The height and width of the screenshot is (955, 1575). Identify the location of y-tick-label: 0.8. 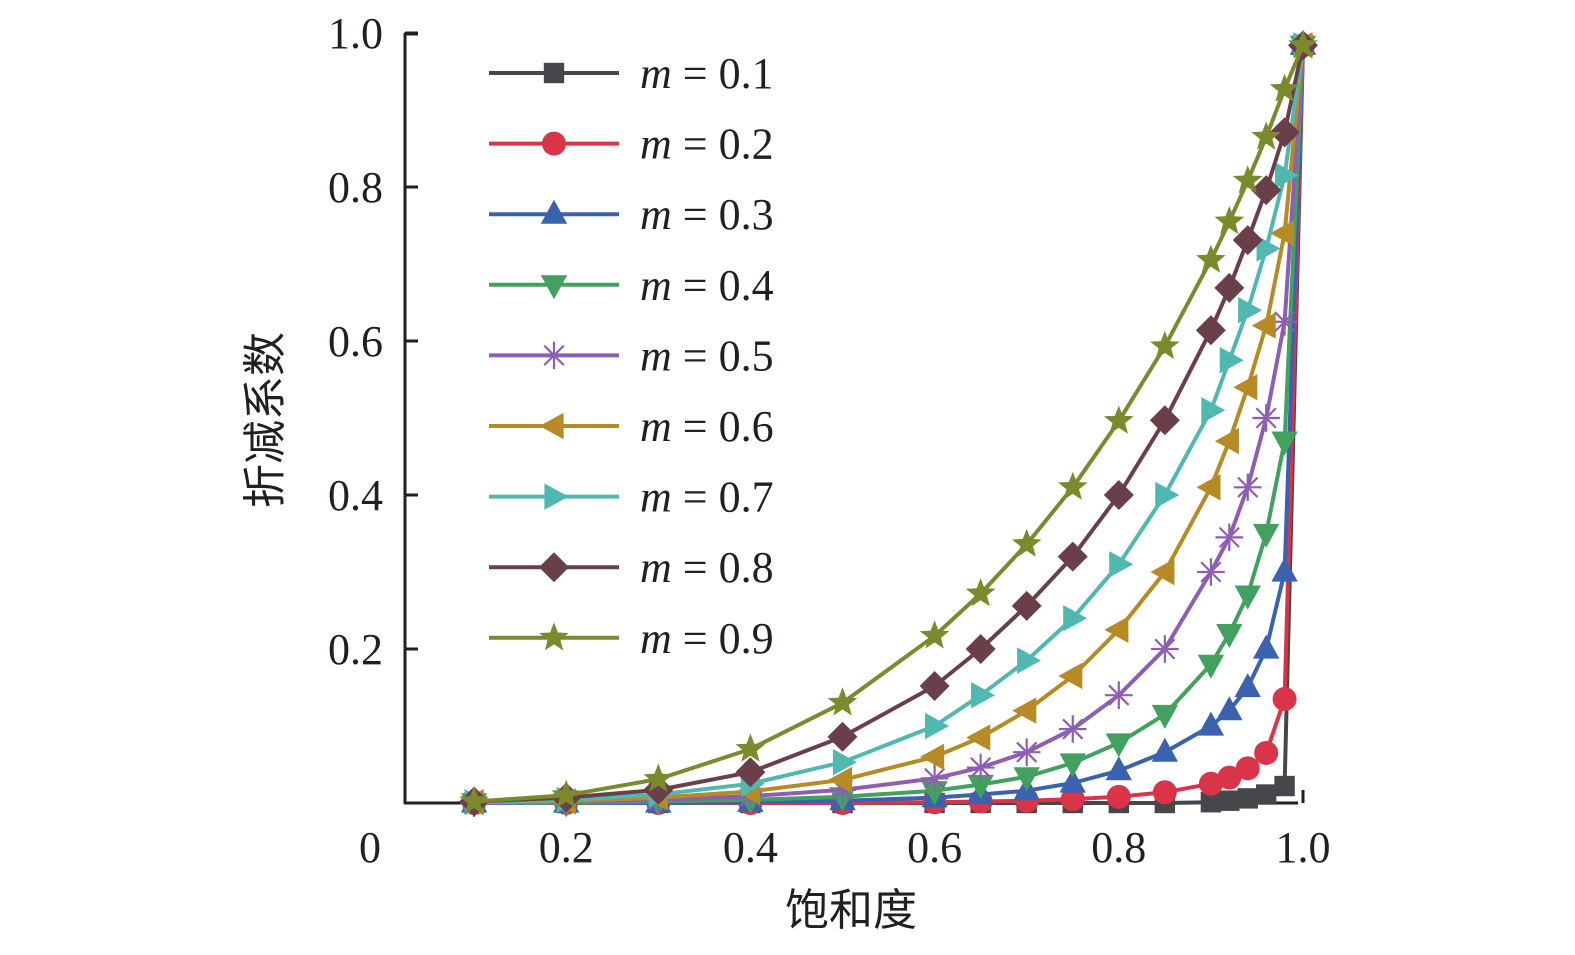
(355, 187).